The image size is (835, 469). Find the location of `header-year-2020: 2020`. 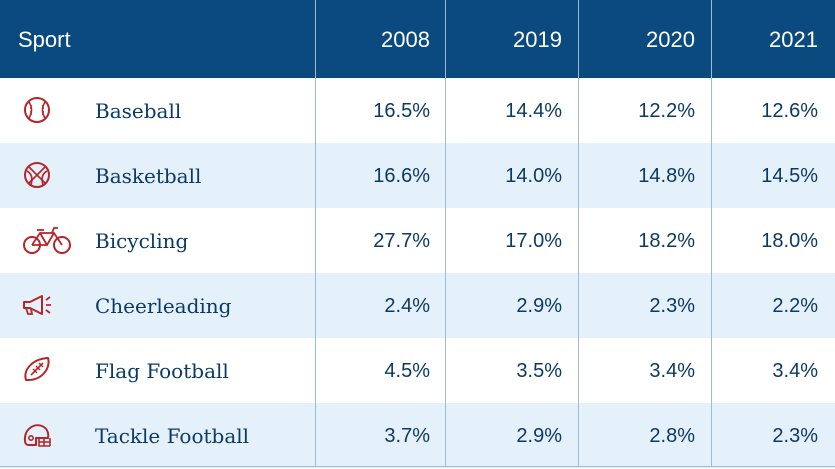

header-year-2020: 2020 is located at coordinates (670, 39).